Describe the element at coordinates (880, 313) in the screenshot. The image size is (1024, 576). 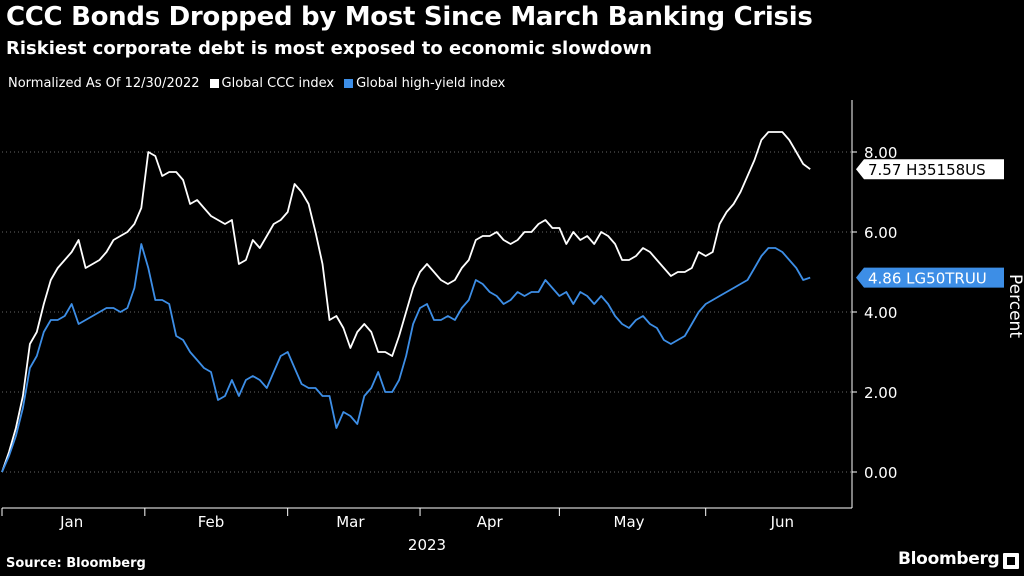
I see `y-tick-label: 4.00` at that location.